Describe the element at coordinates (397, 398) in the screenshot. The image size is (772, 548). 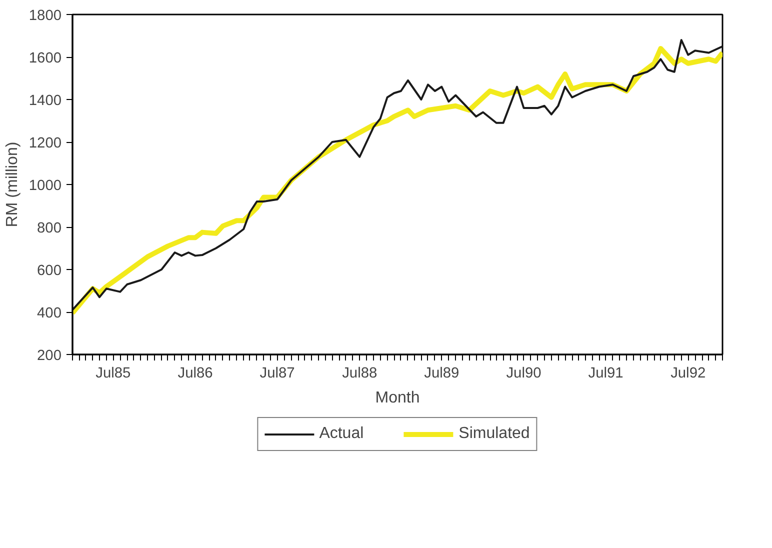
I see `x-axis-title: Month` at that location.